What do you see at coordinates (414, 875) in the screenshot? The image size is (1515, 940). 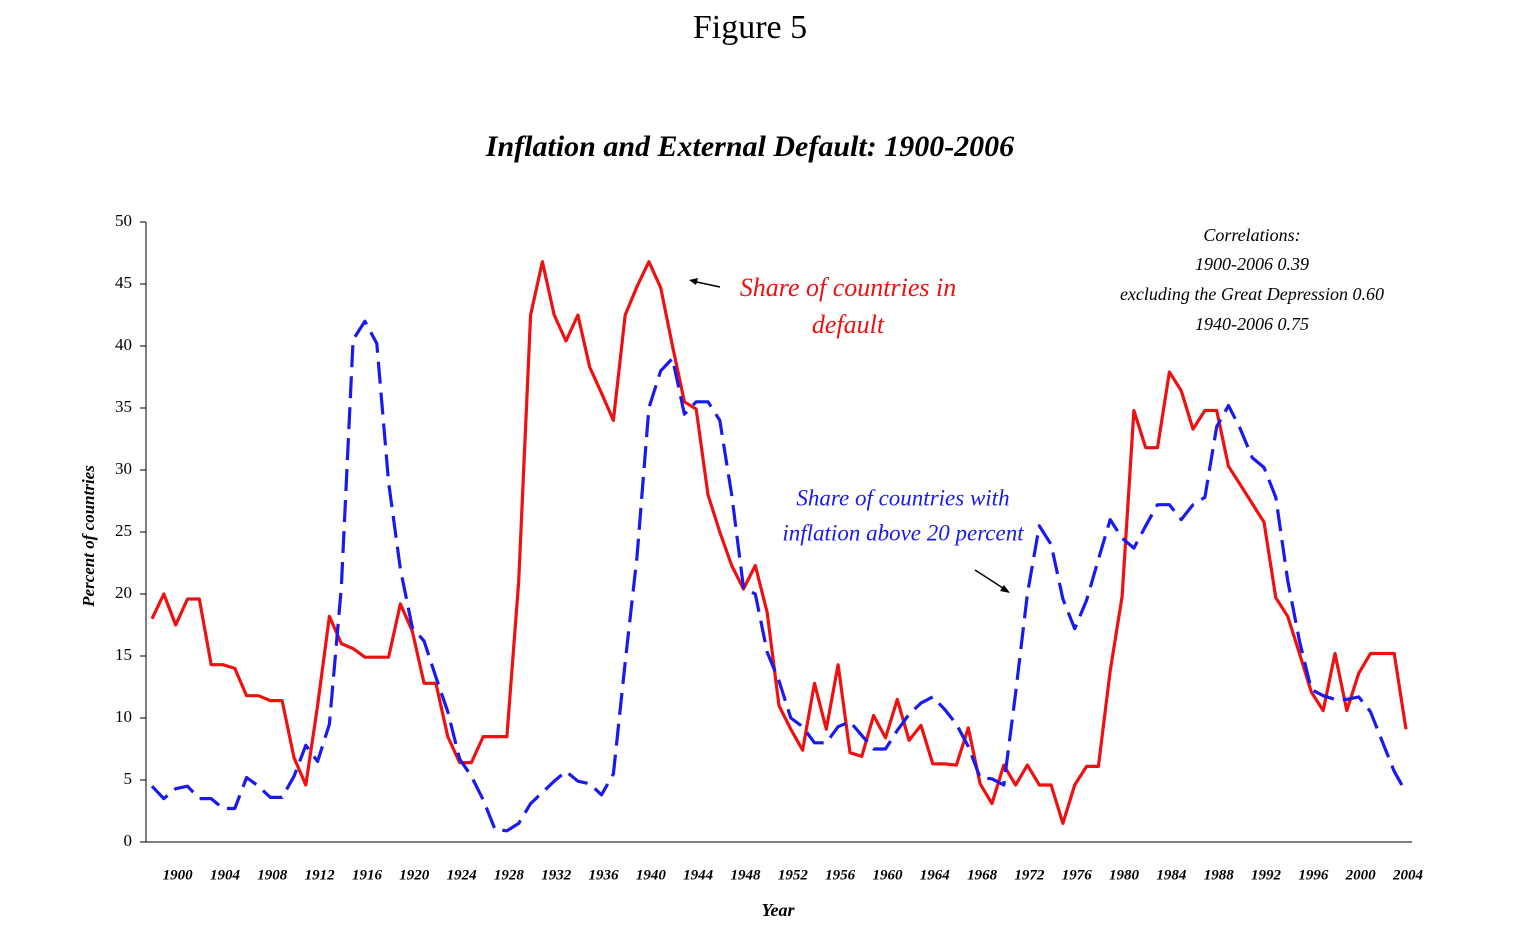 I see `x-tick-label: 1920` at bounding box center [414, 875].